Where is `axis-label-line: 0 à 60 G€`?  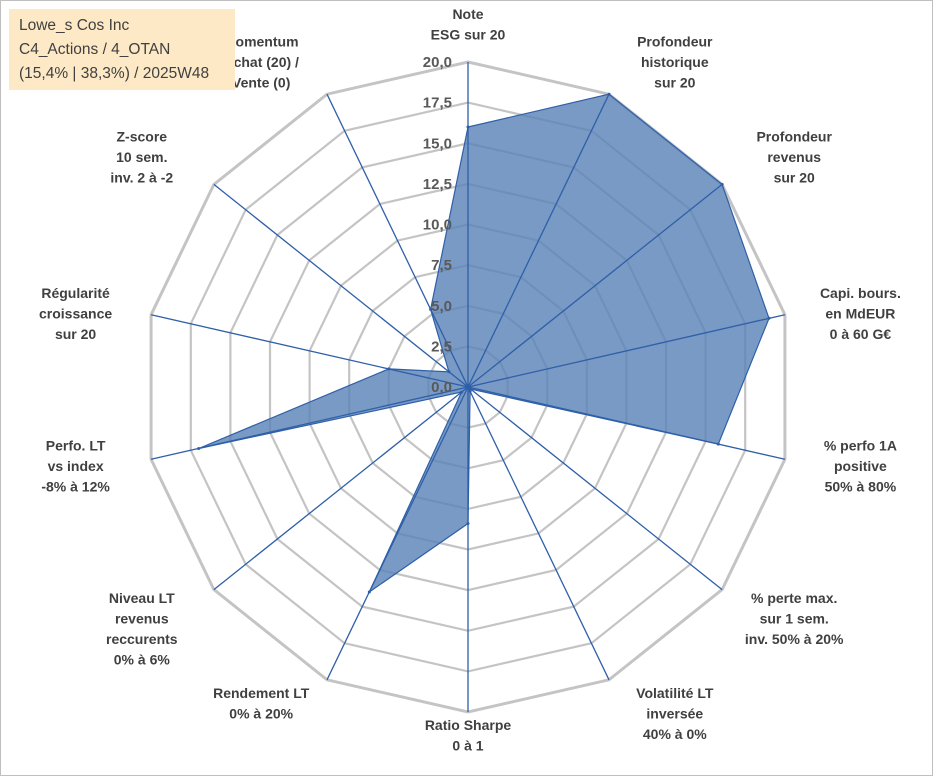
axis-label-line: 0 à 60 G€ is located at coordinates (861, 334).